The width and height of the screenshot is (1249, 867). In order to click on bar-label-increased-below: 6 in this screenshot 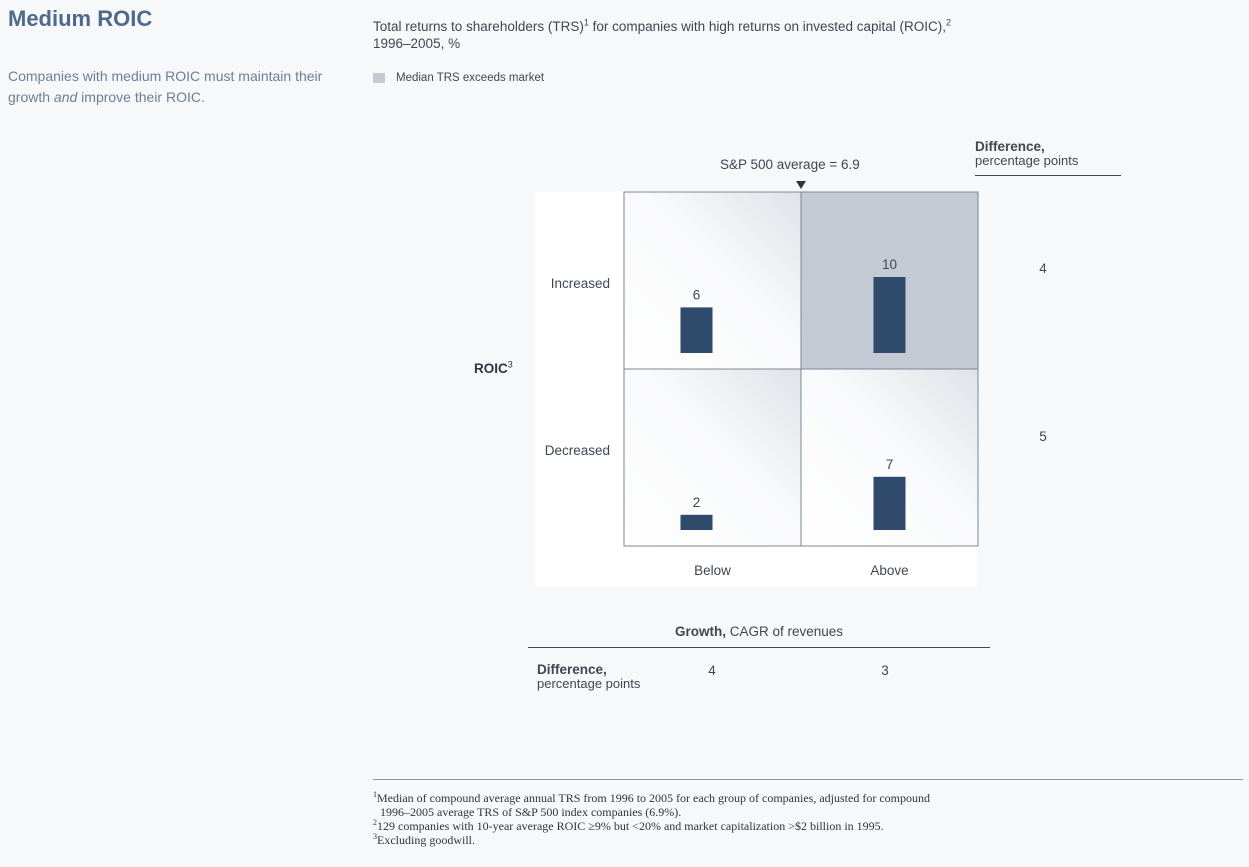, I will do `click(697, 294)`.